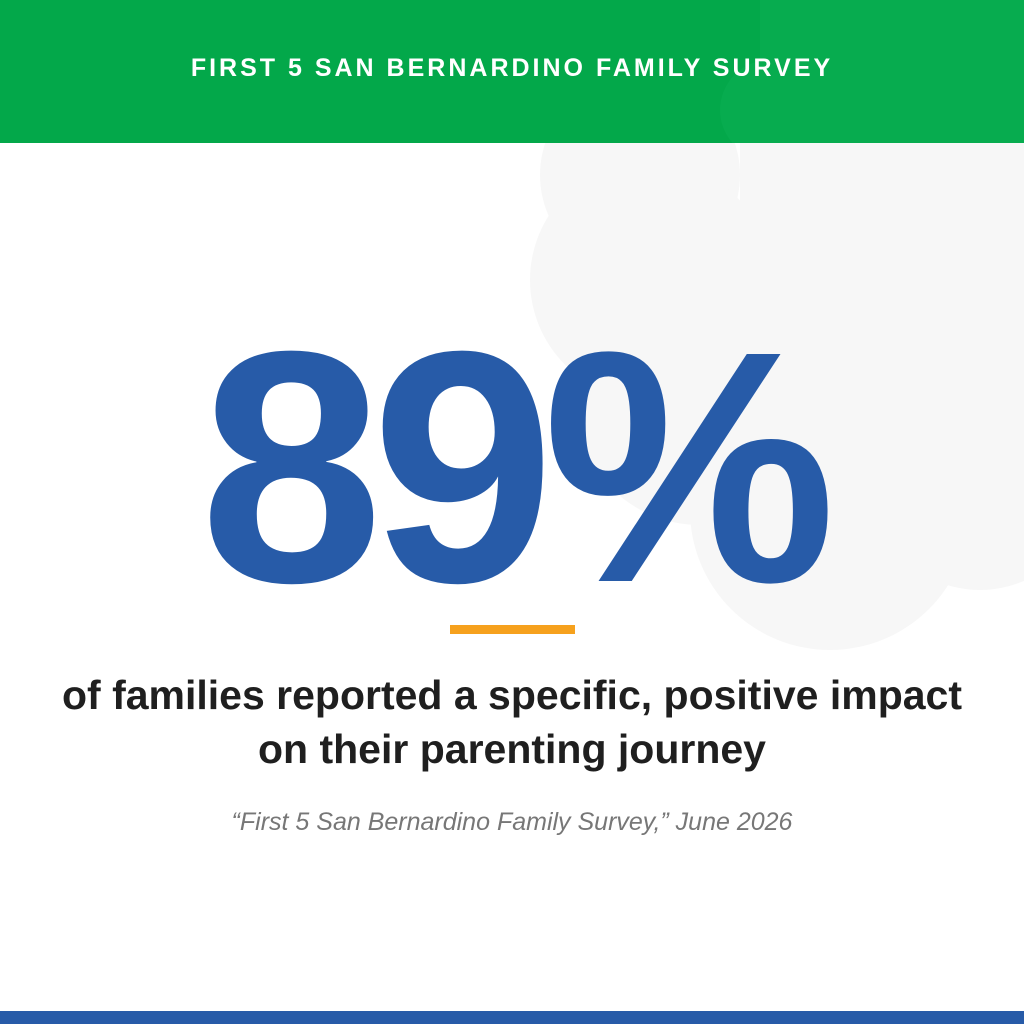 Image resolution: width=1024 pixels, height=1024 pixels. Describe the element at coordinates (512, 1017) in the screenshot. I see `footer-band` at that location.